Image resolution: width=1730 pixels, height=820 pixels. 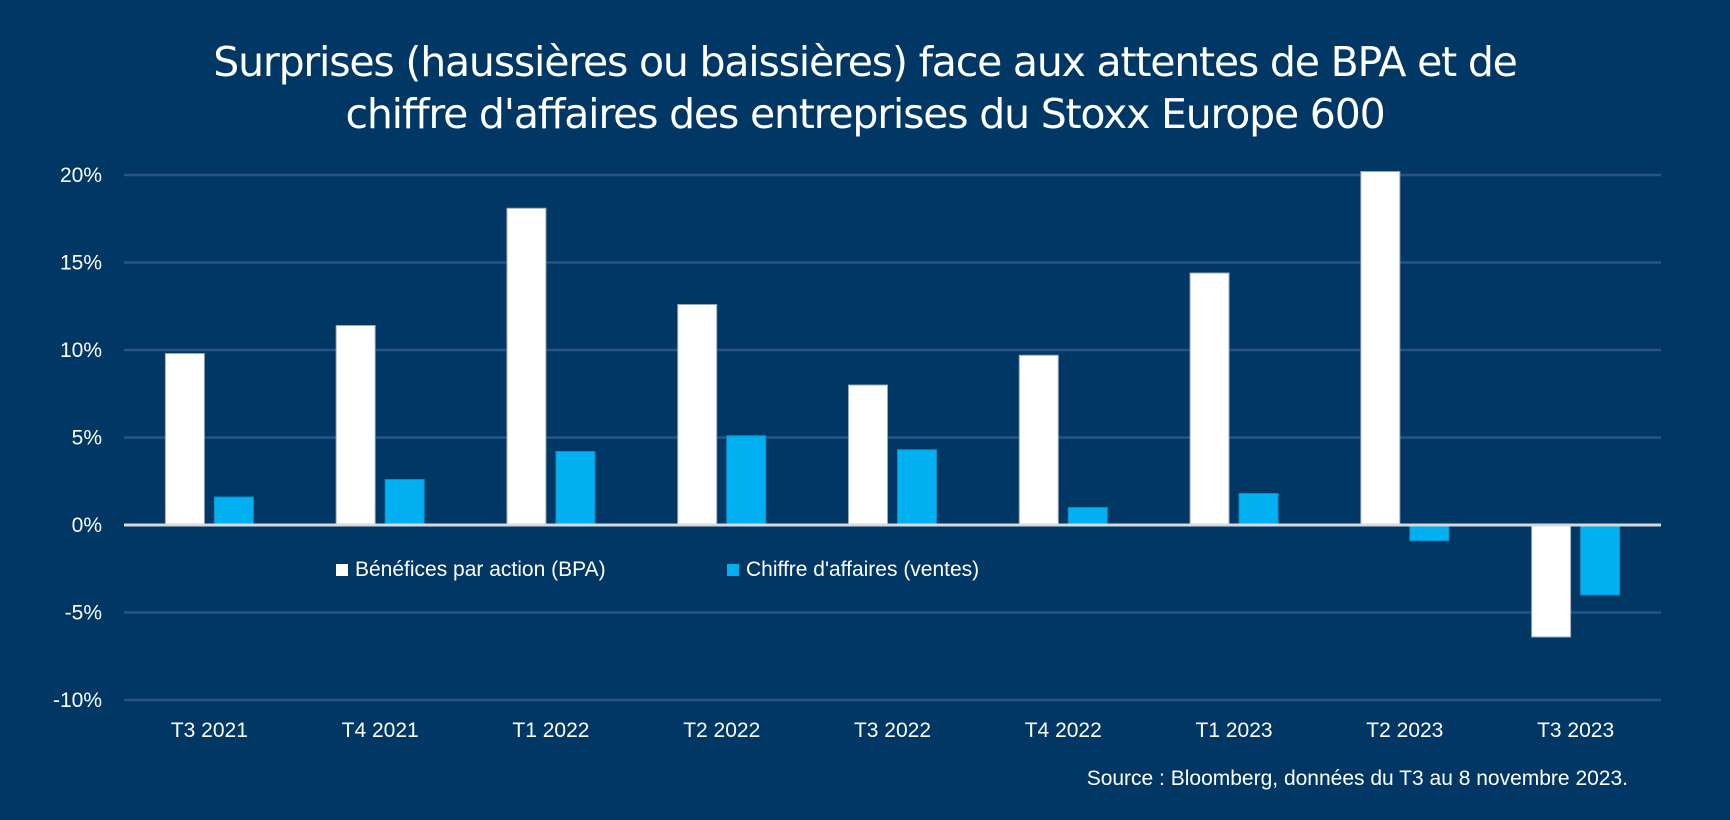 I want to click on x-tick-label: T3 2022, so click(x=892, y=730).